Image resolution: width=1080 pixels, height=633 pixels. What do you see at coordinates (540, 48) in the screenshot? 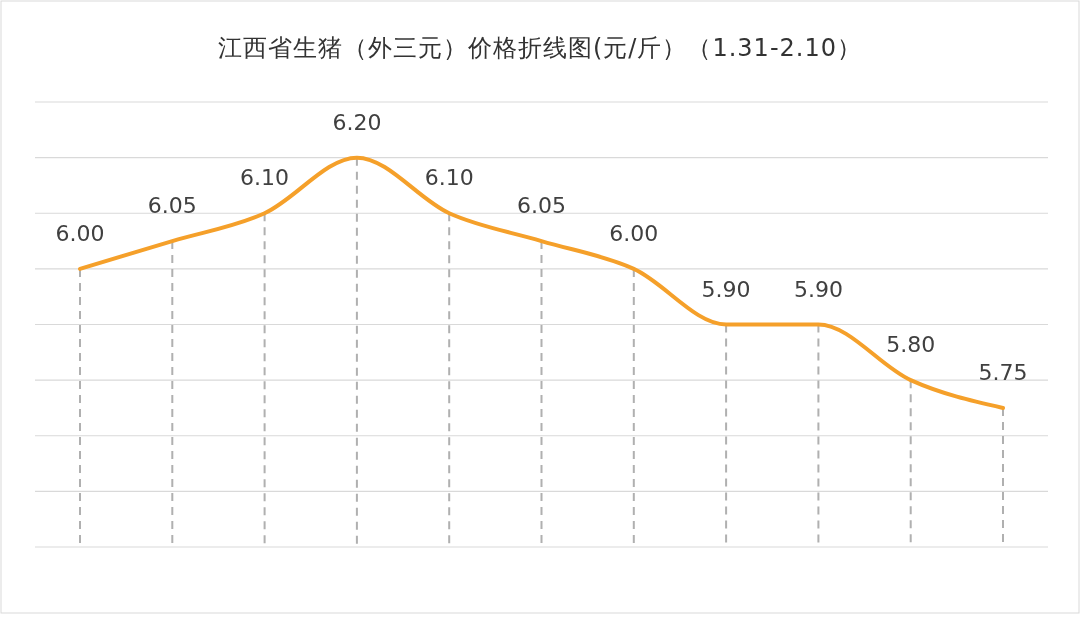
I see `chart-title: 江西省生猪（外三元）价格折线图(元/斤）（1.31-2.10）` at bounding box center [540, 48].